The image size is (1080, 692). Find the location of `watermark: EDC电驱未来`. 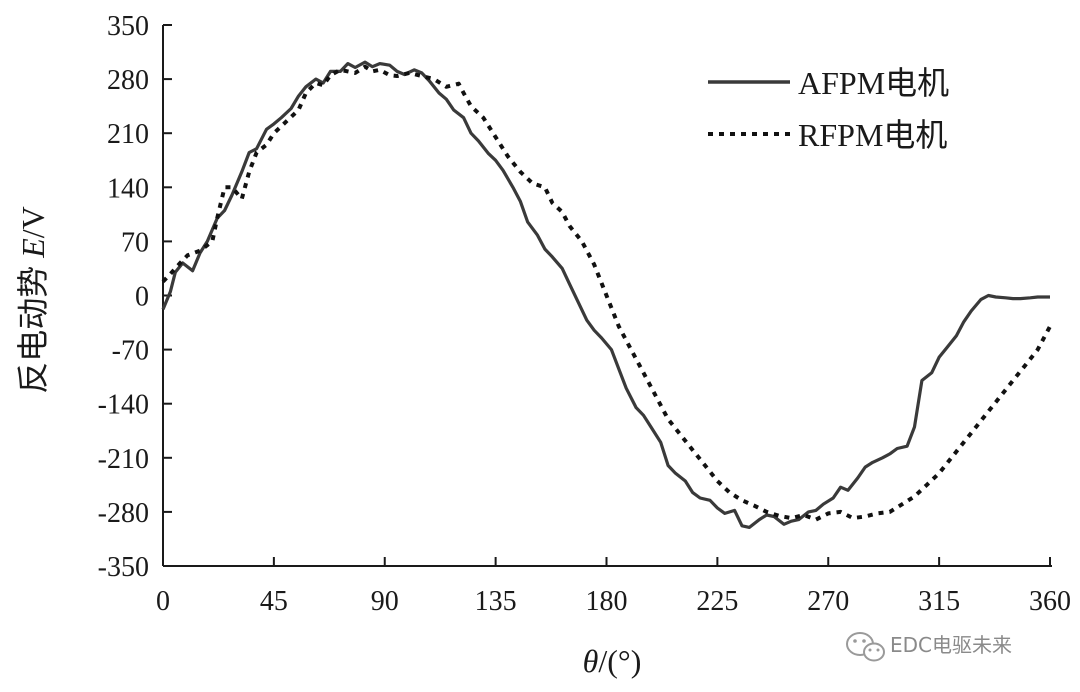

watermark: EDC电驱未来 is located at coordinates (929, 647).